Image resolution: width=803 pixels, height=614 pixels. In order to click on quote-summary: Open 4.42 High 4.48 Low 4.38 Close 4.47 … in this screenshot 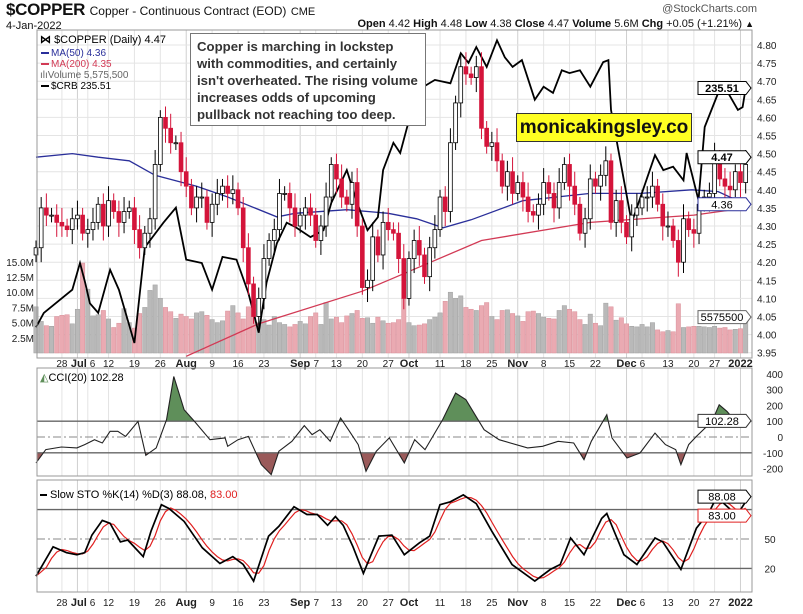, I will do `click(555, 24)`.